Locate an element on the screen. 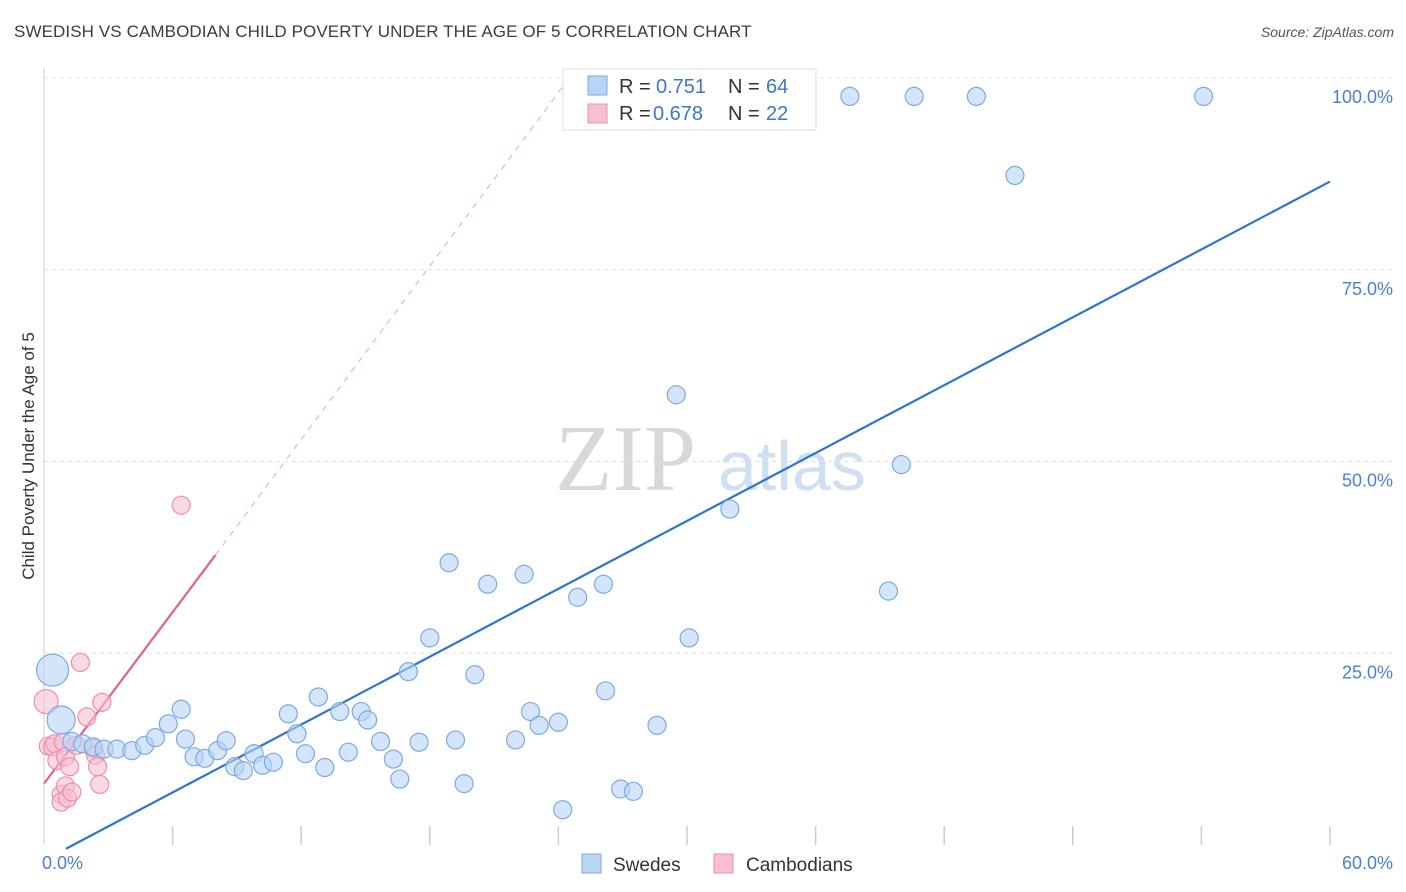 The image size is (1406, 892). legend-box: R = 0.751 N = 64 R = 0.678 N = 22 is located at coordinates (689, 99).